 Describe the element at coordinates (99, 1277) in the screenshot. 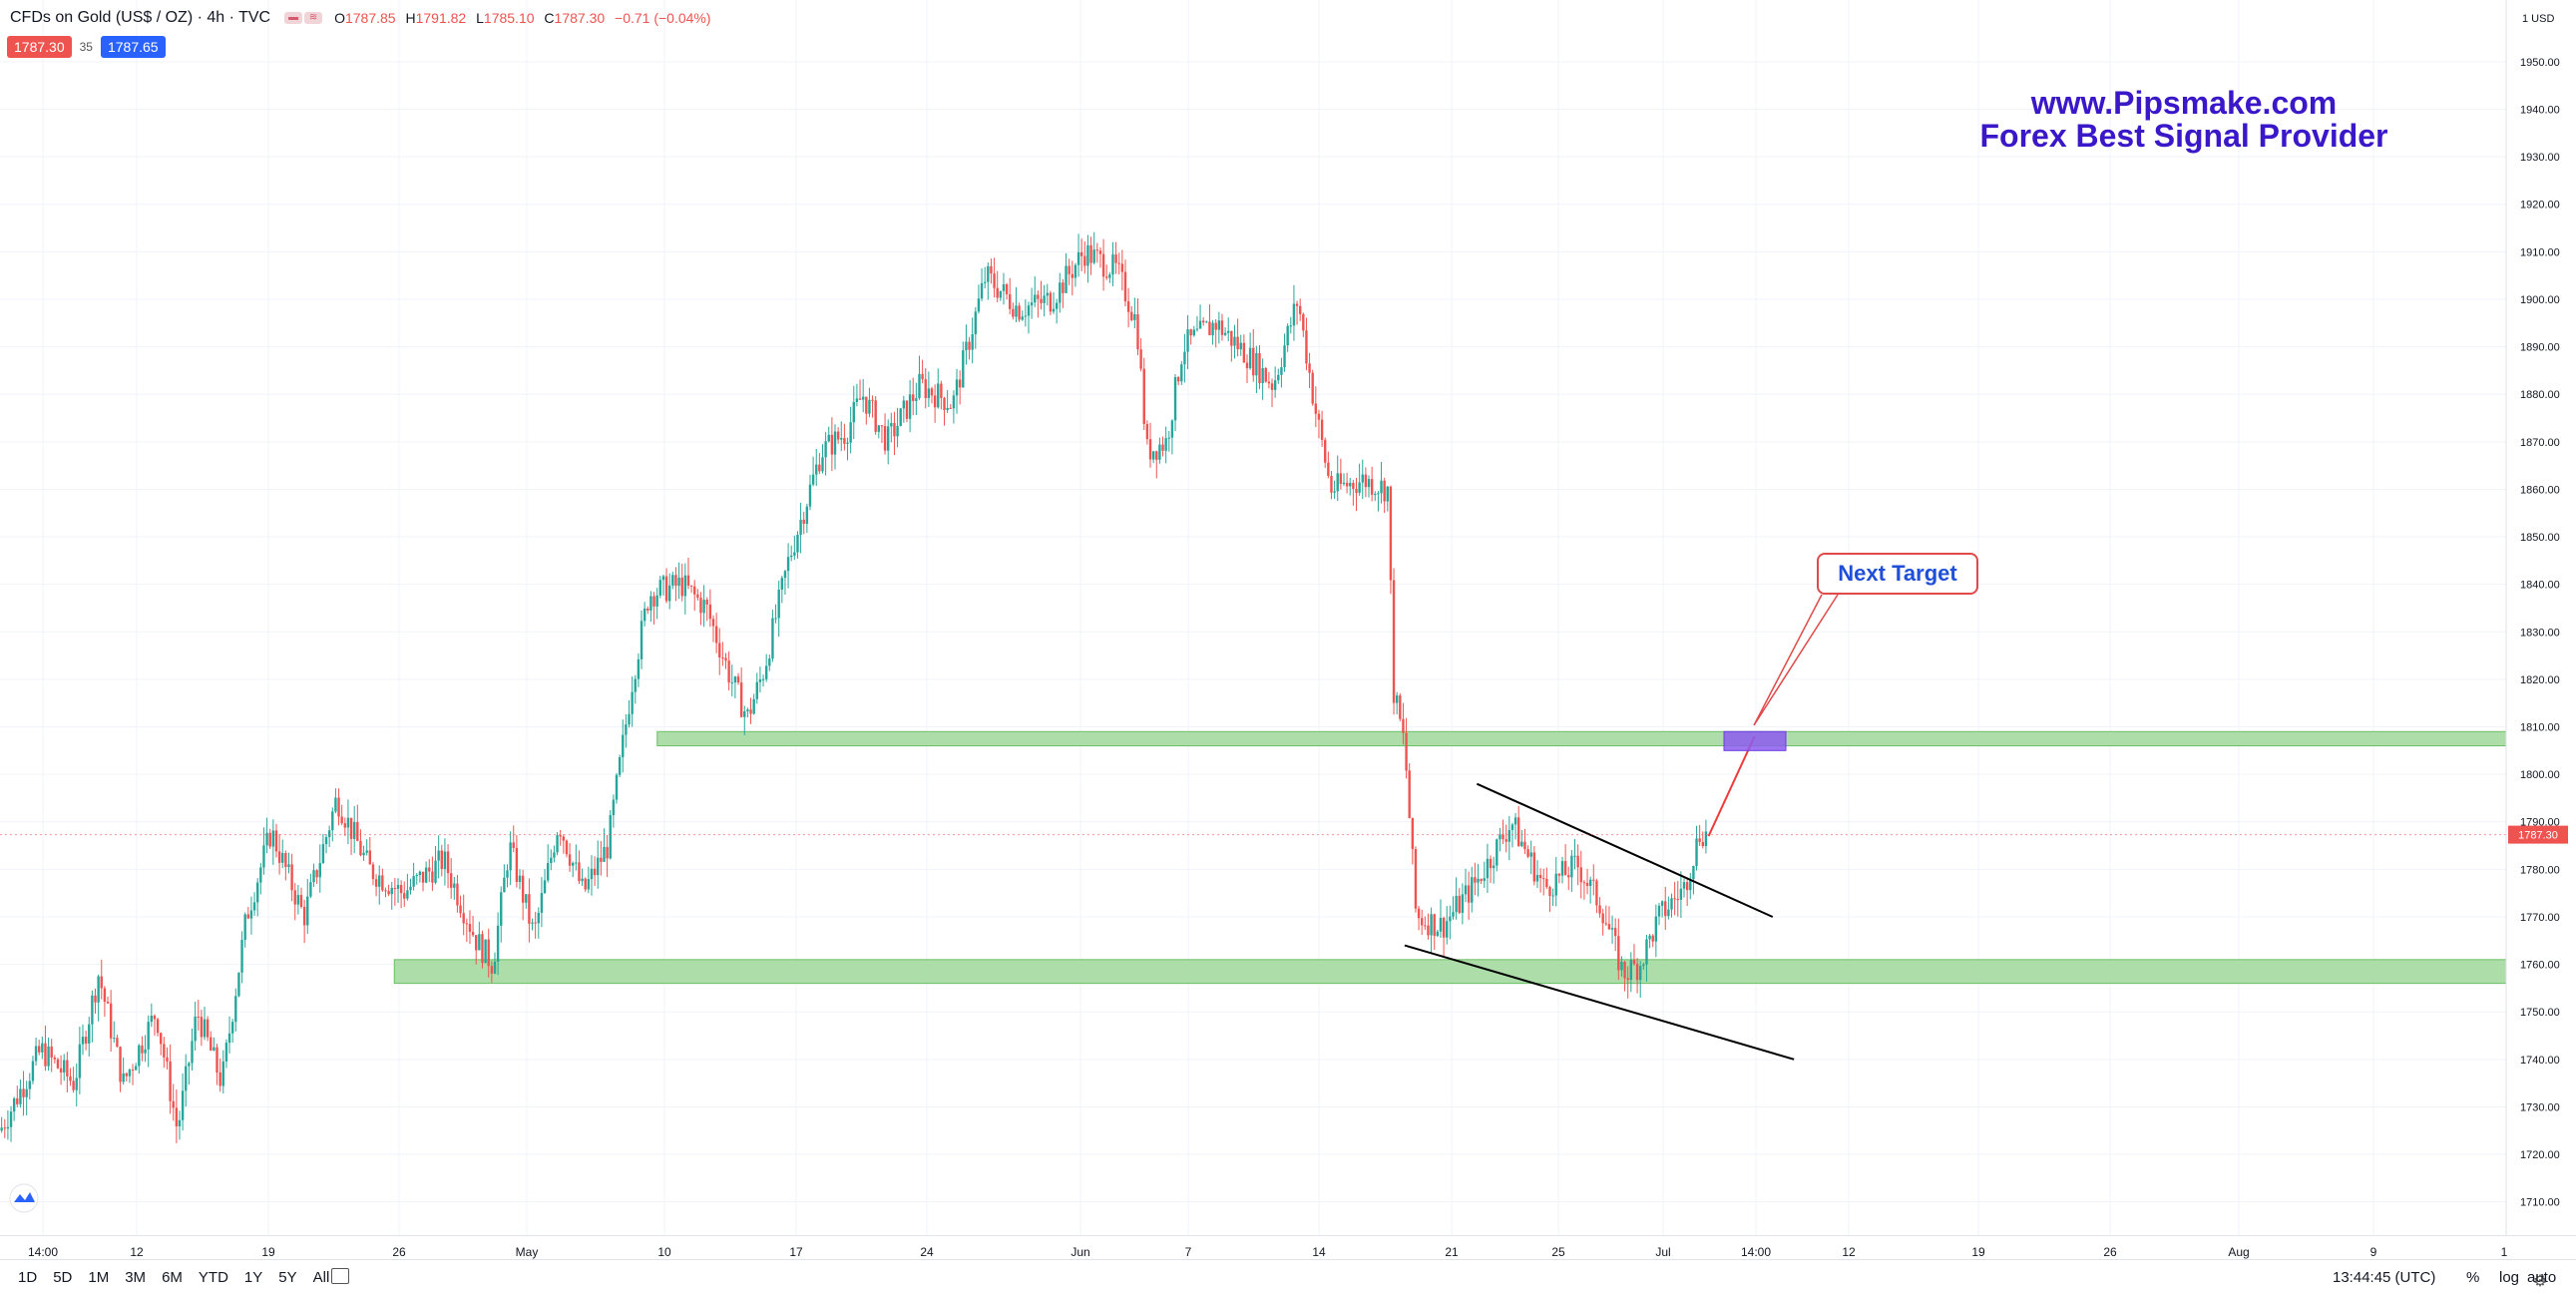

I see `range-1m: 1M` at that location.